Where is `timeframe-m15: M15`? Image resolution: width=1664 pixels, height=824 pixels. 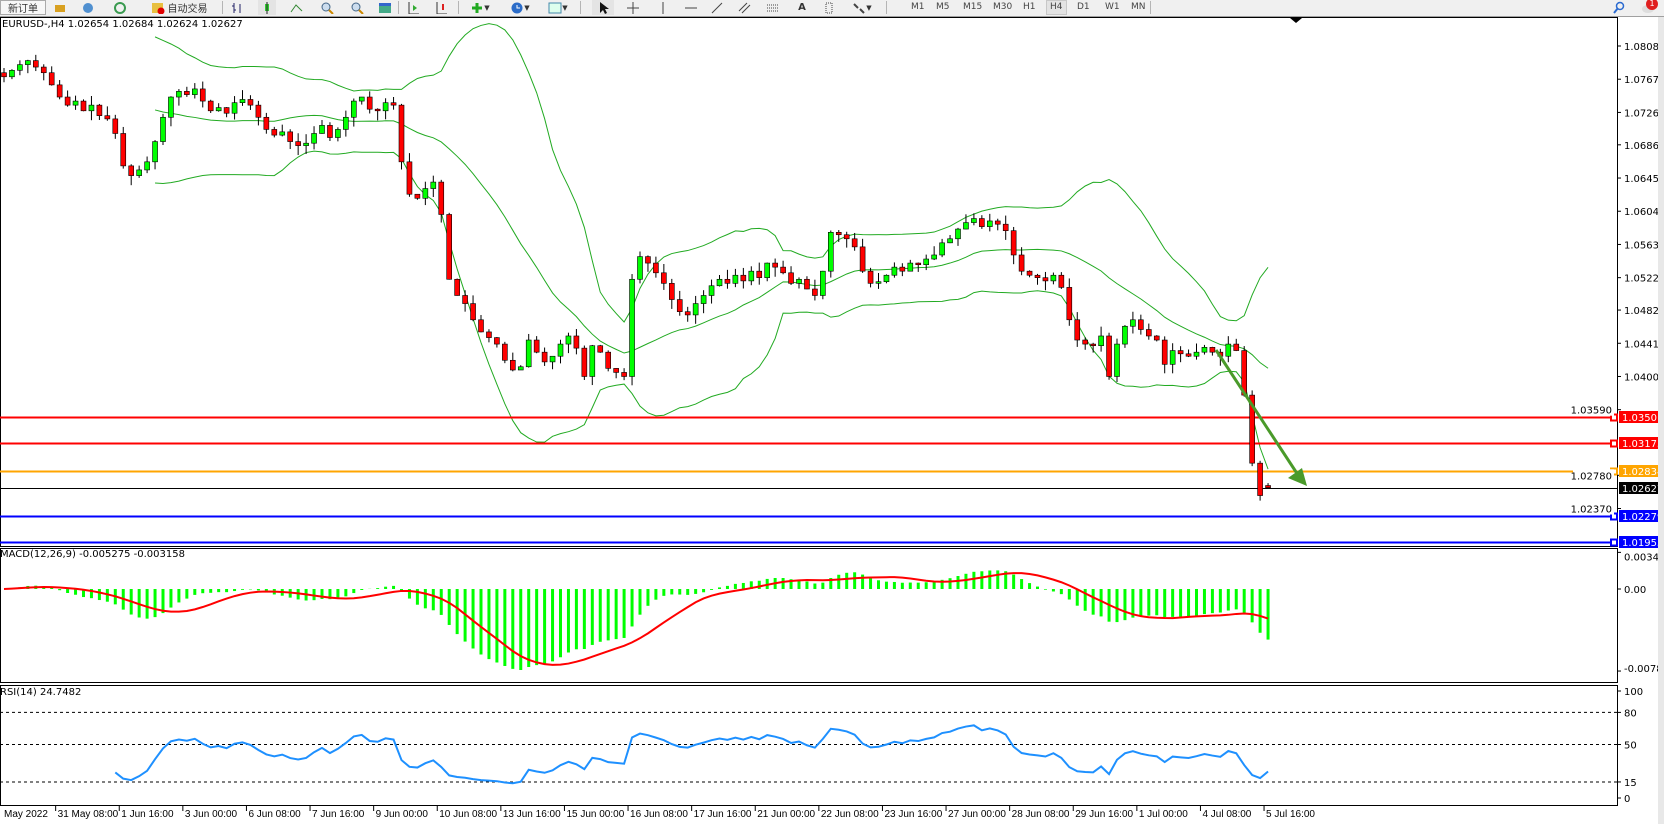 timeframe-m15: M15 is located at coordinates (973, 7).